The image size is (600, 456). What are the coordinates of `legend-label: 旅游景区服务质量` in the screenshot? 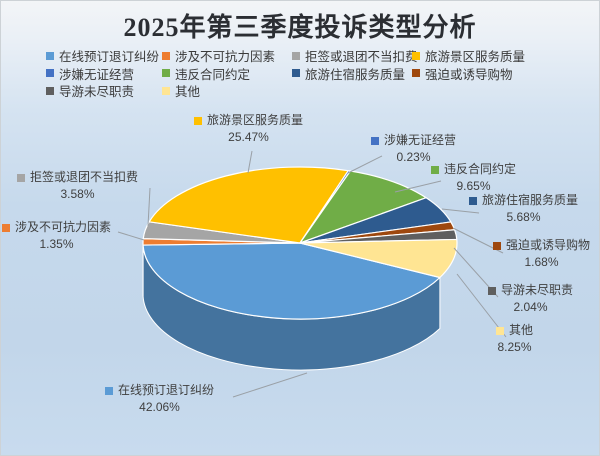 It's located at (475, 57).